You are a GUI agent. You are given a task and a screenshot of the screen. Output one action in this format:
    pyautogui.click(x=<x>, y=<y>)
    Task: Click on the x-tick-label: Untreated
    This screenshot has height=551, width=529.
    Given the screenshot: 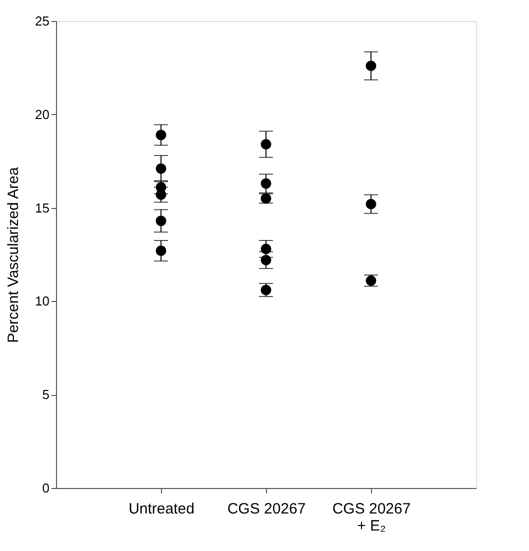 What is the action you would take?
    pyautogui.click(x=161, y=509)
    